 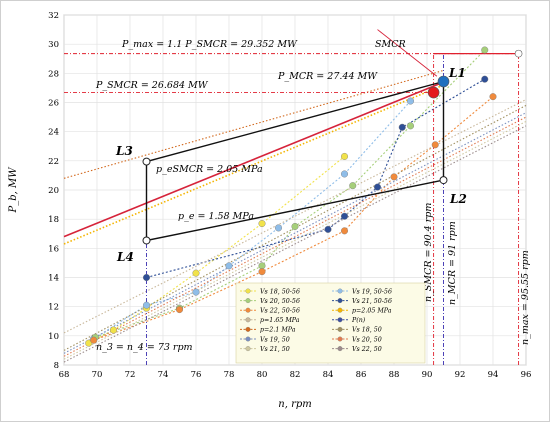 I want to click on y-tick-label: 26, so click(x=53, y=104).